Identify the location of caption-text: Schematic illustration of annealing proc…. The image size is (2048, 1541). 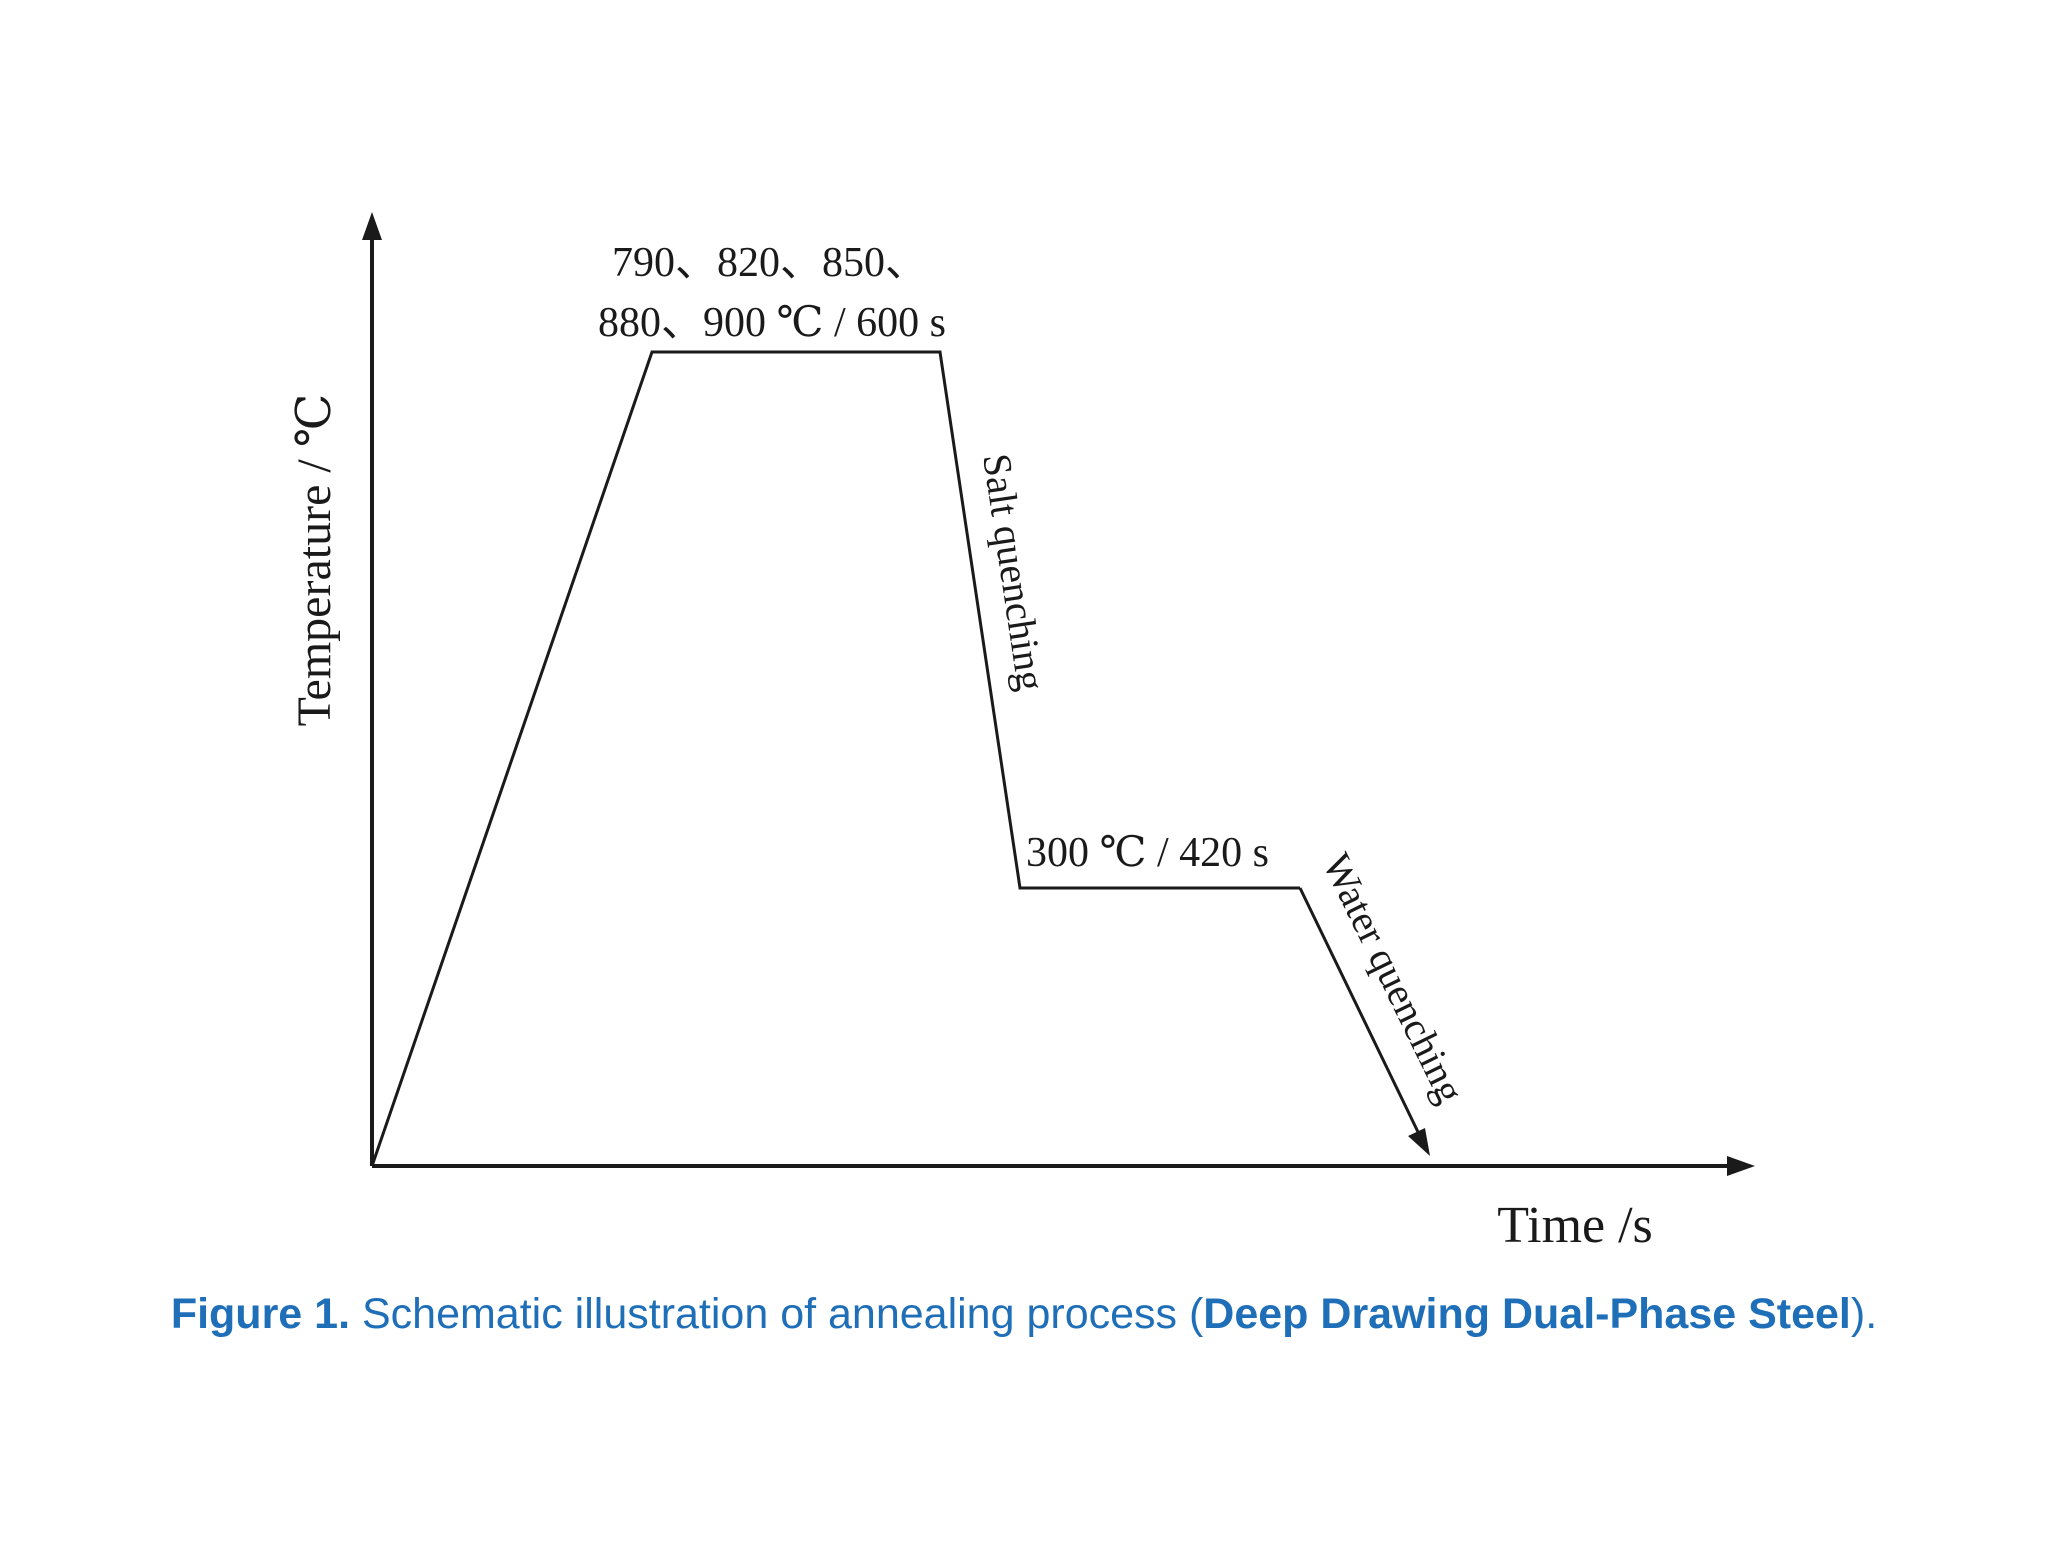
(777, 1314).